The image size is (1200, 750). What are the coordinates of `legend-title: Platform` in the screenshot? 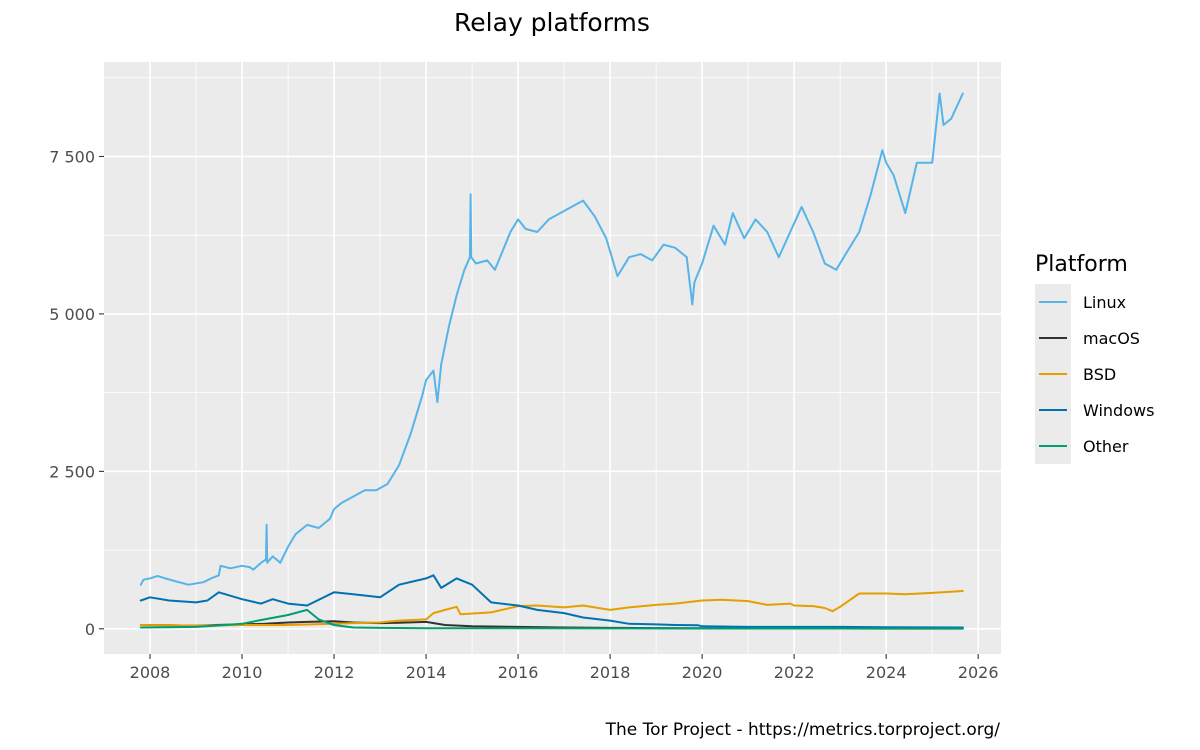 It's located at (1081, 264).